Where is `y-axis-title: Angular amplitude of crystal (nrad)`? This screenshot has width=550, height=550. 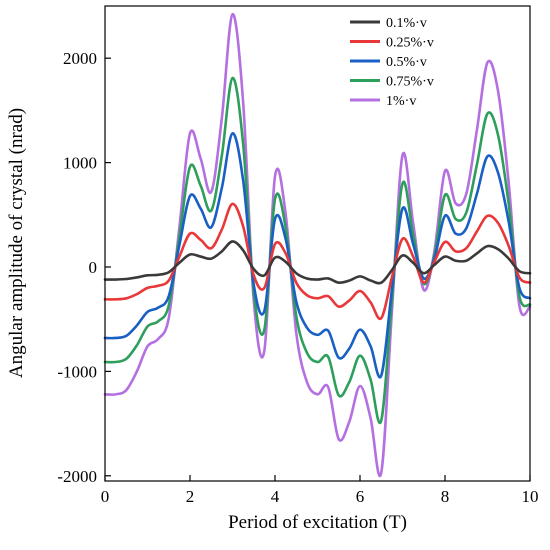
y-axis-title: Angular amplitude of crystal (nrad) is located at coordinates (16, 243).